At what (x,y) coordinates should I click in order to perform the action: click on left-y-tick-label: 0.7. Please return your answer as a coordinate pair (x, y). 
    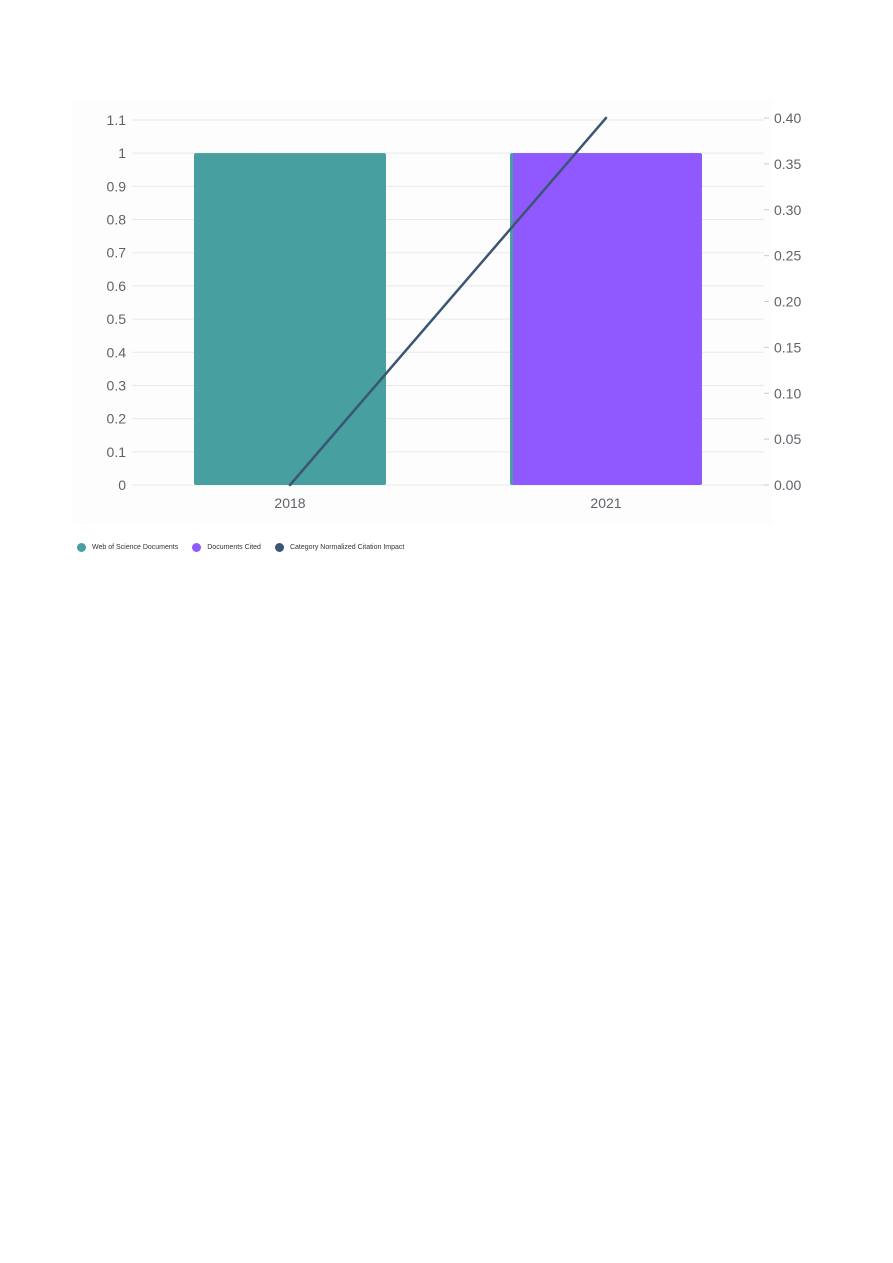
    Looking at the image, I should click on (117, 253).